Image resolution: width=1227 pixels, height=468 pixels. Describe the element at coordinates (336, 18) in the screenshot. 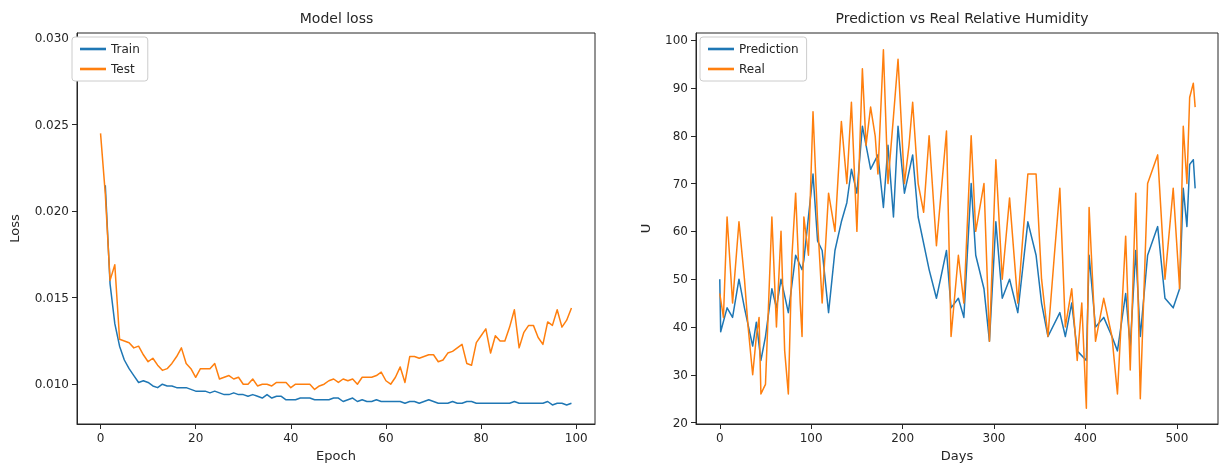

I see `chart-title: Model loss` at that location.